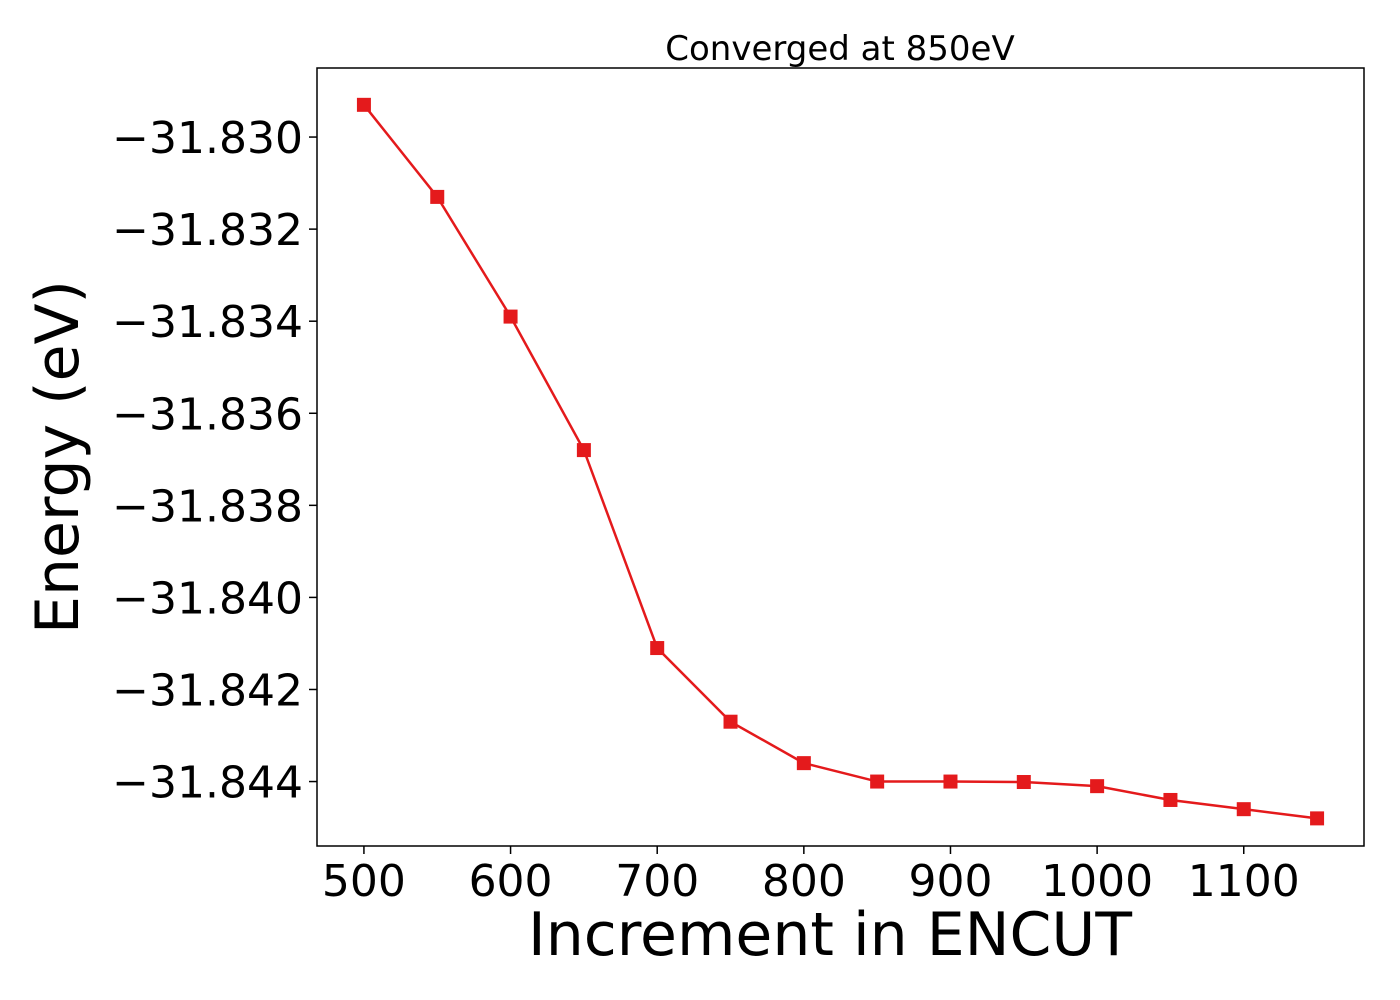 This screenshot has height=1000, width=1400. I want to click on y-axis-title: Energy (eV), so click(58, 457).